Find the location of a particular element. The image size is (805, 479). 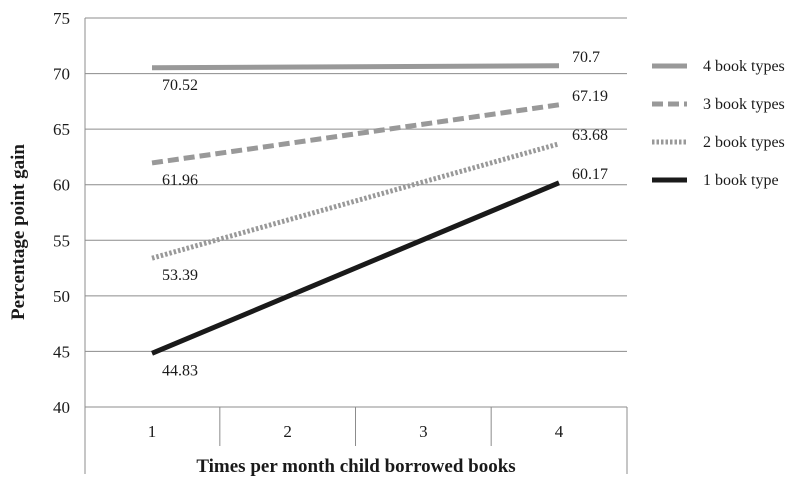

y-tick-label: 50 is located at coordinates (61, 296).